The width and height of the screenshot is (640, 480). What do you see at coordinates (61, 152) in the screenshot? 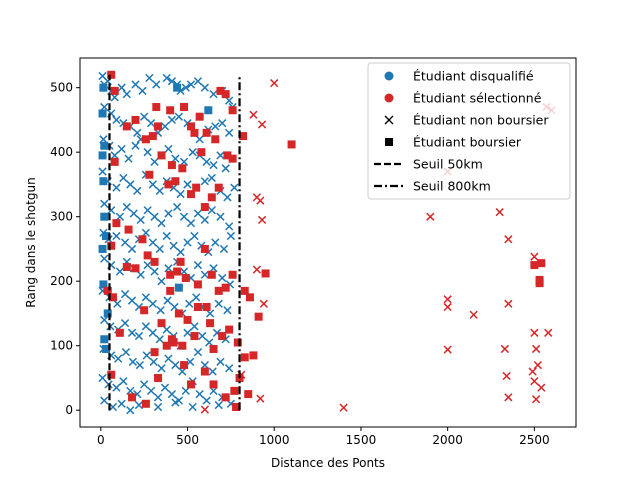
I see `y-tick-label: 400` at bounding box center [61, 152].